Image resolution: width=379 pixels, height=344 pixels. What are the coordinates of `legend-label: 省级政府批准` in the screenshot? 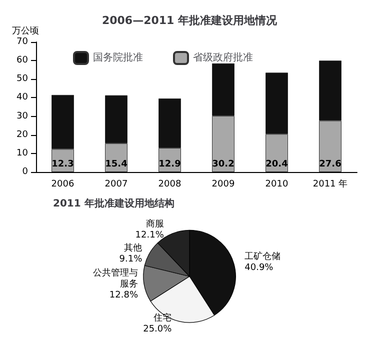 It's located at (223, 58).